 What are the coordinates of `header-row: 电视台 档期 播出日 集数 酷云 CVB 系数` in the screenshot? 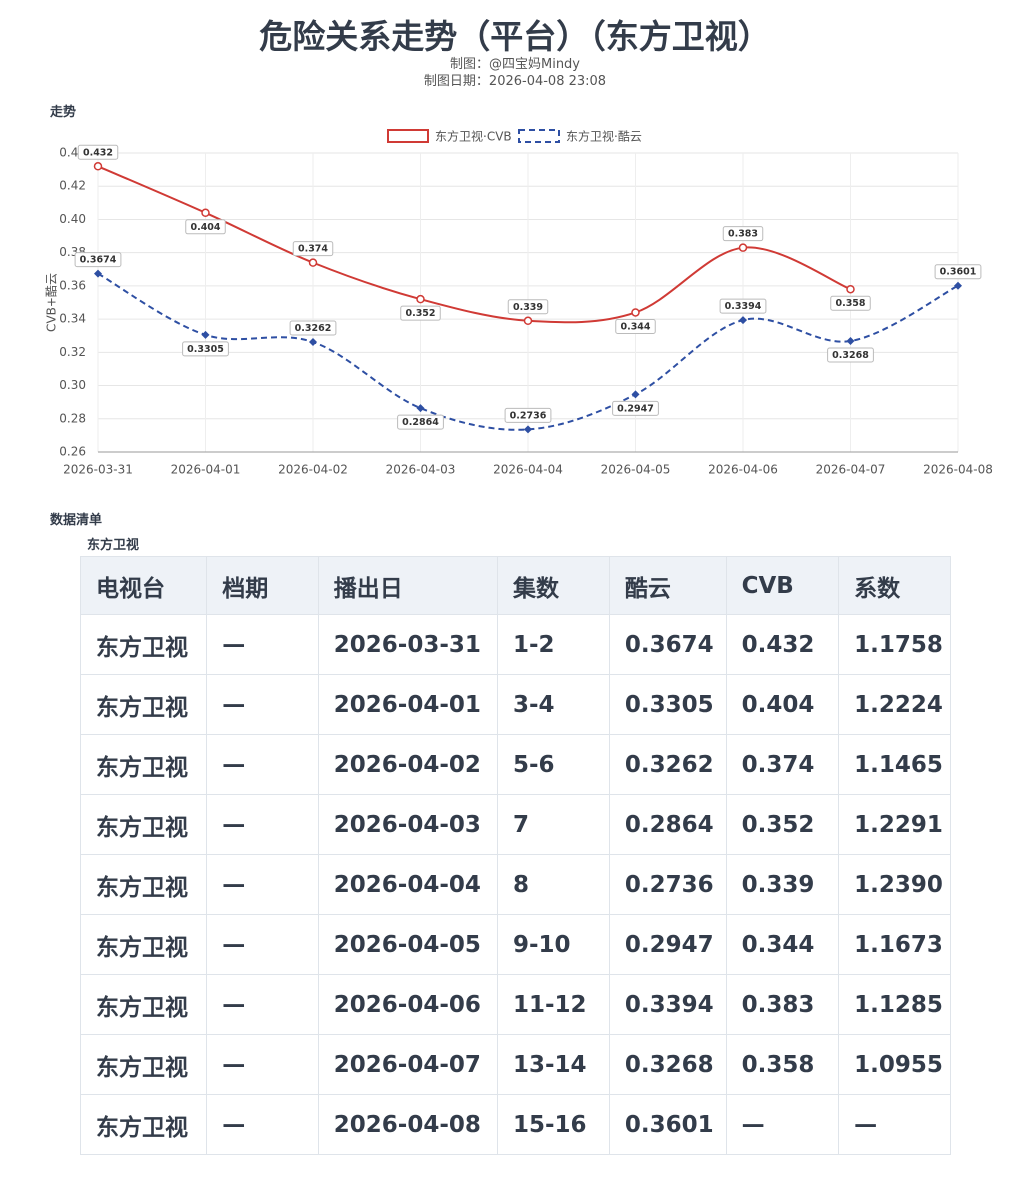 It's located at (515, 585).